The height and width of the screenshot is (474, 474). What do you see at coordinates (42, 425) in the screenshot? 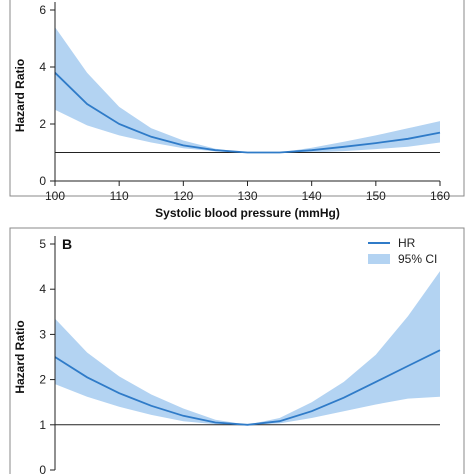
I see `y-tick-label: 1` at bounding box center [42, 425].